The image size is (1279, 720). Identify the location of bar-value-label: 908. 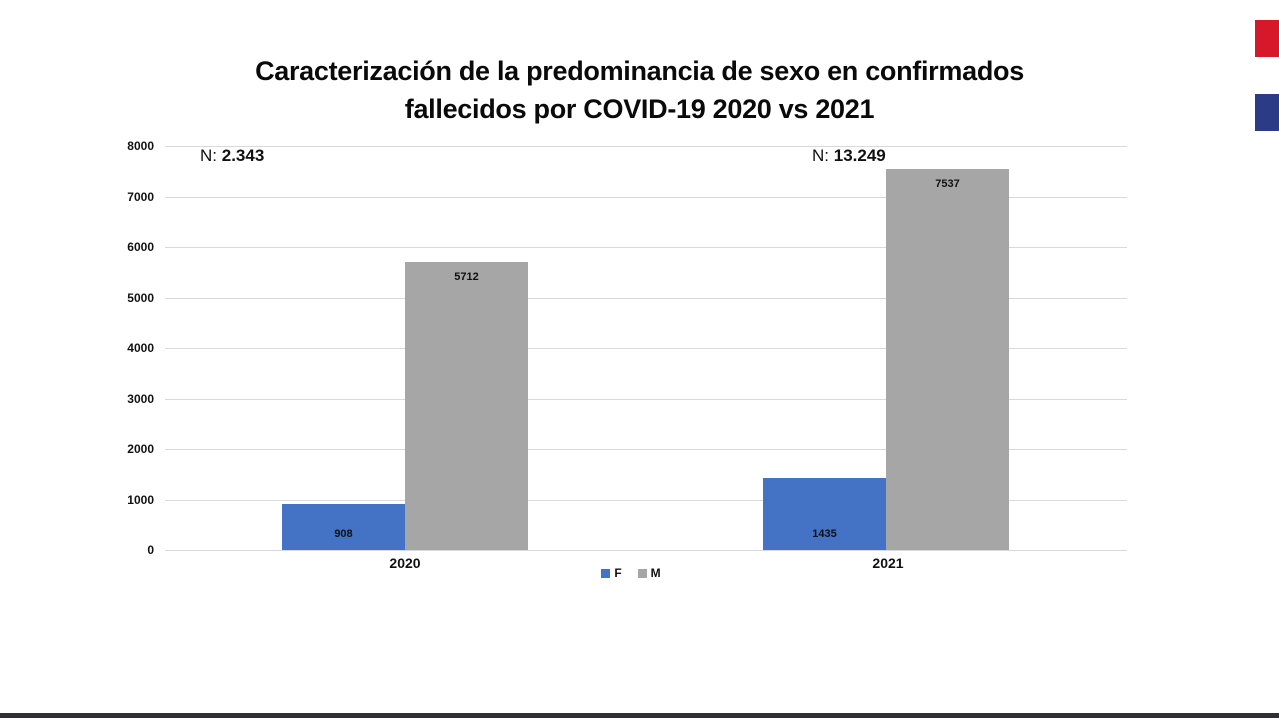
(343, 534).